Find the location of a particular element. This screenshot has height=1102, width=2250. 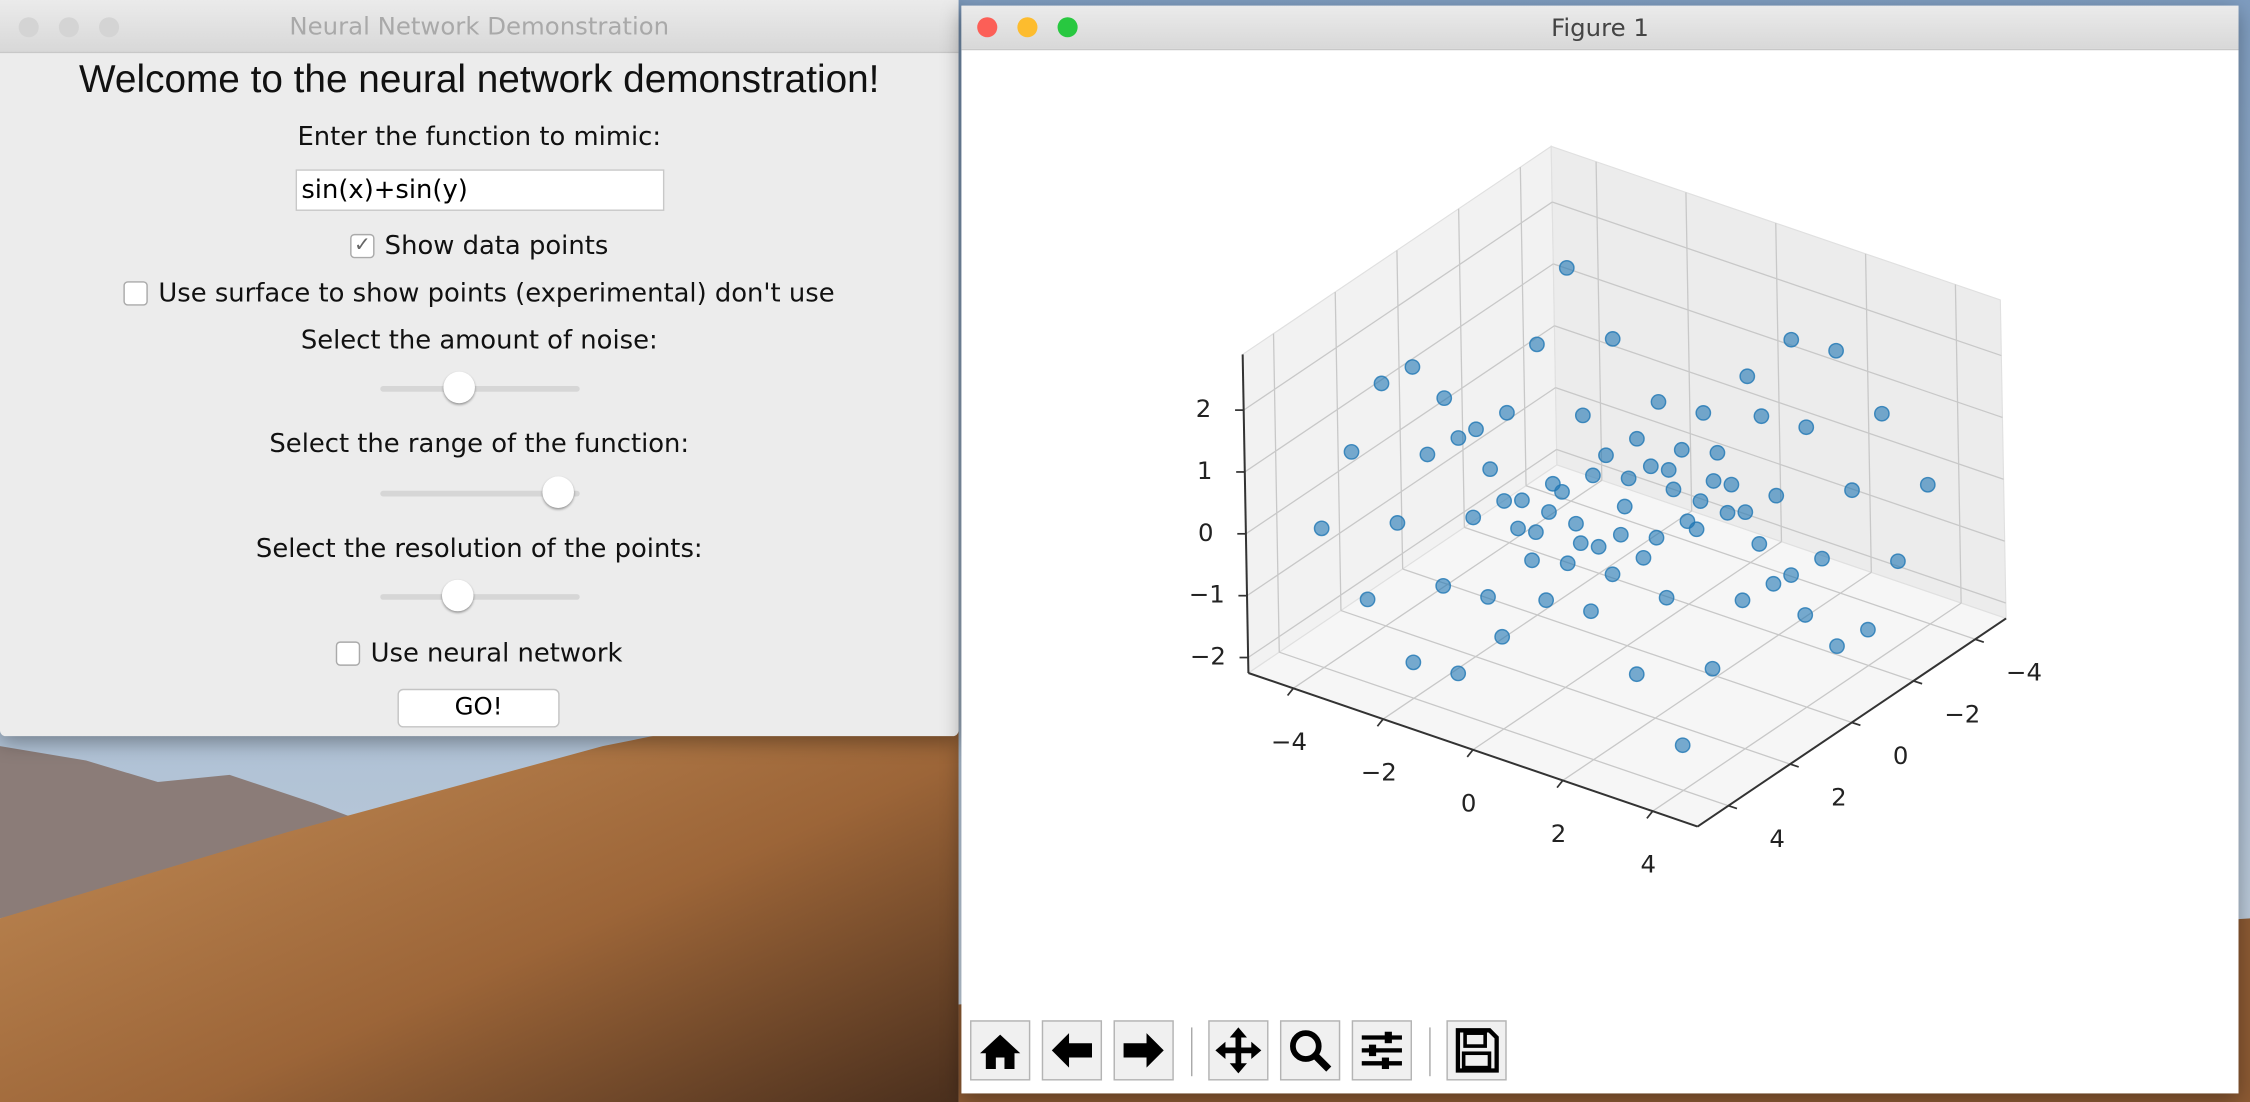

y-tick-label: −2 is located at coordinates (1962, 713).